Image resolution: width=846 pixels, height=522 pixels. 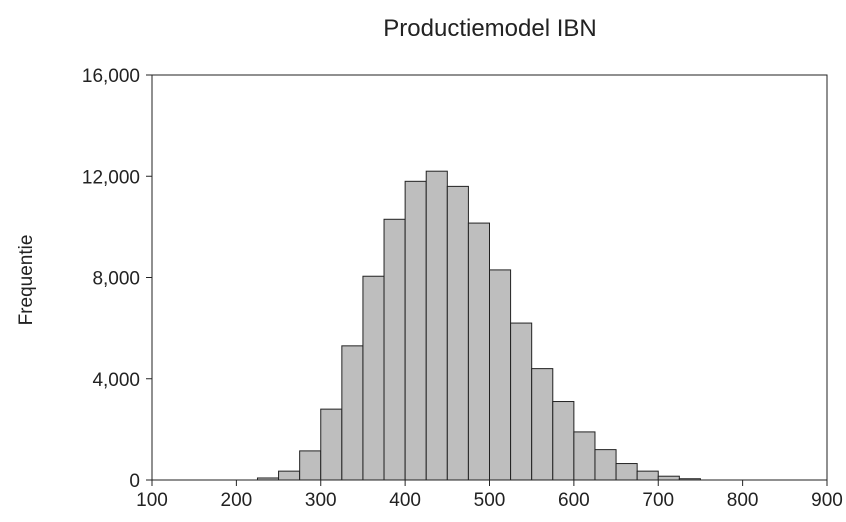 What do you see at coordinates (111, 76) in the screenshot?
I see `y-tick-label: 16,000` at bounding box center [111, 76].